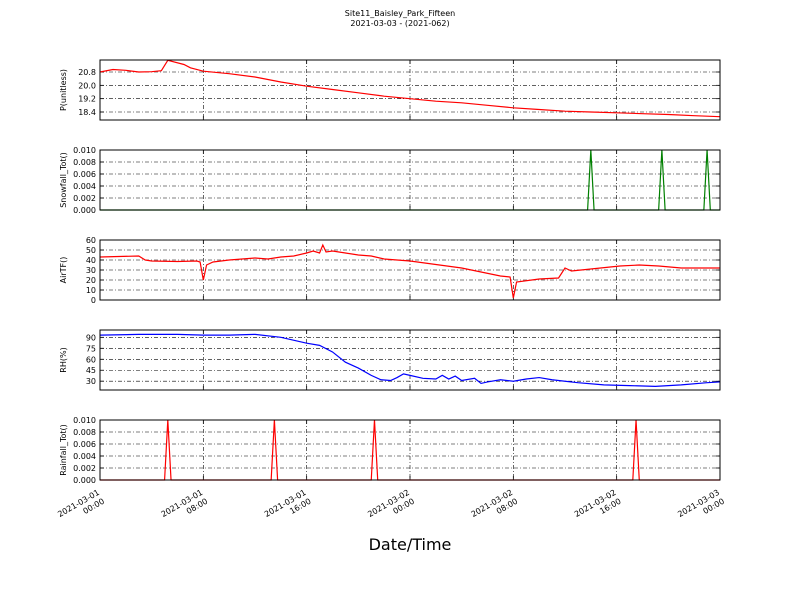 The image size is (800, 600). Describe the element at coordinates (63, 90) in the screenshot. I see `y-axis-label: P(unitless)` at that location.